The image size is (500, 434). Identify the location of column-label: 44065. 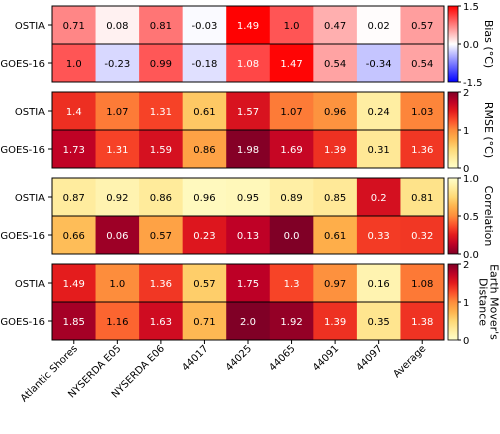
(282, 358).